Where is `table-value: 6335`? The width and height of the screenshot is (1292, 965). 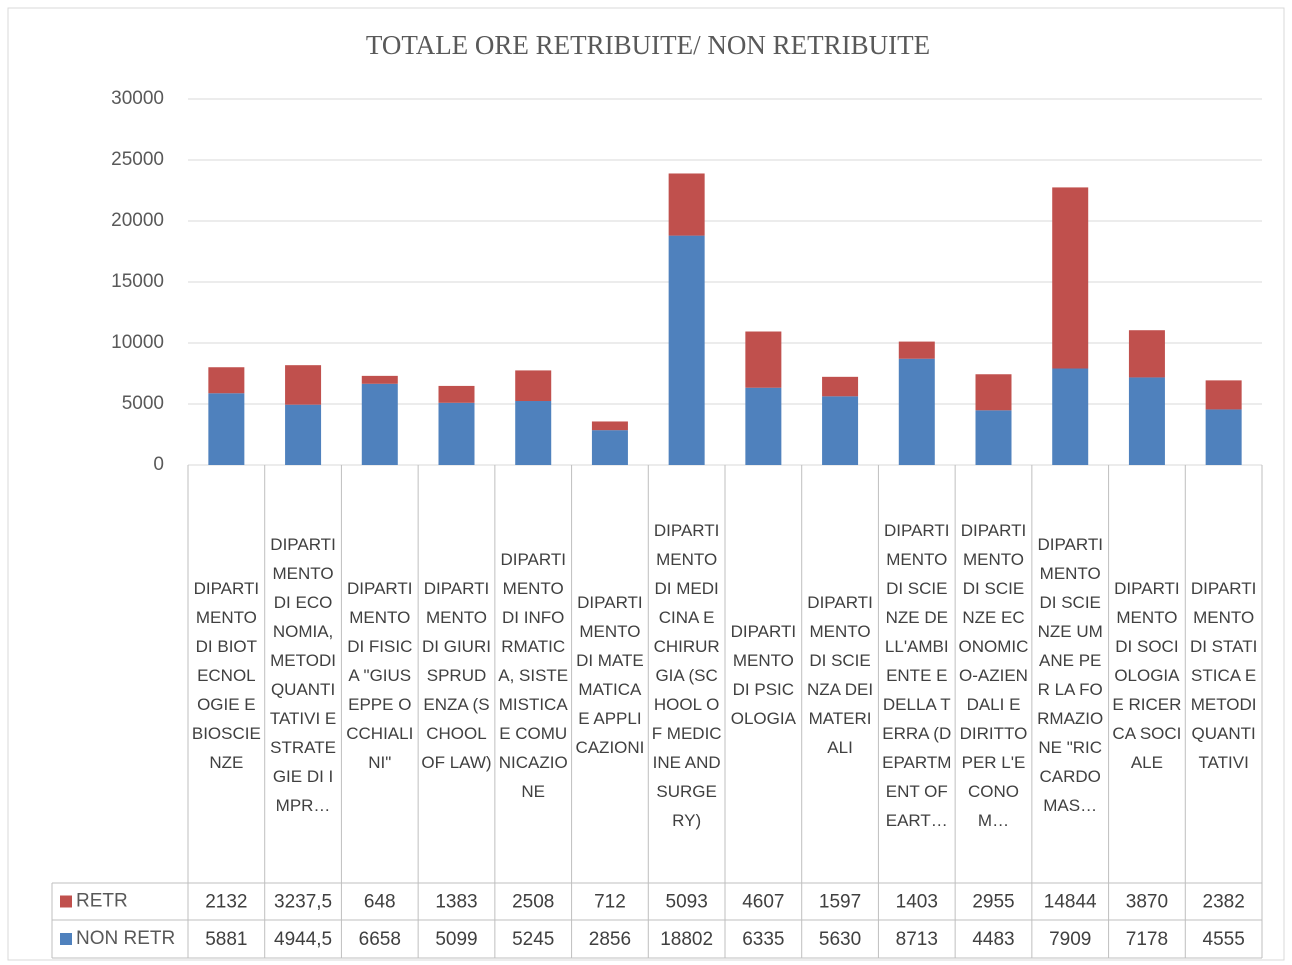
table-value: 6335 is located at coordinates (763, 939).